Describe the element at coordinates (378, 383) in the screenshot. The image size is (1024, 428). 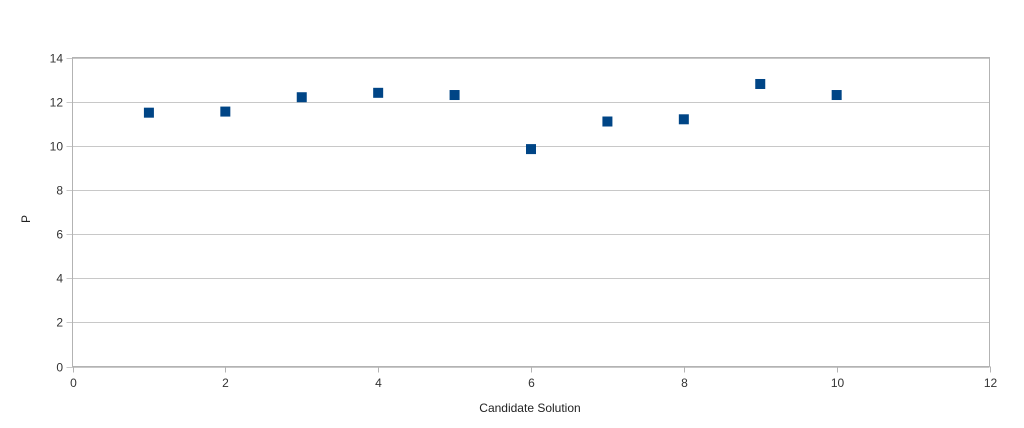
I see `x-tick-label: 4` at that location.